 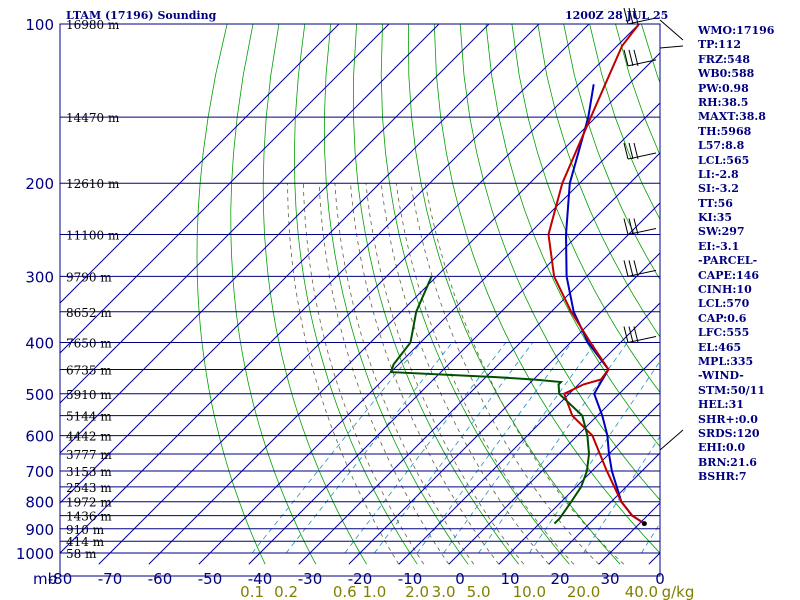 I want to click on pressure-unit-label: mb, so click(x=45, y=579).